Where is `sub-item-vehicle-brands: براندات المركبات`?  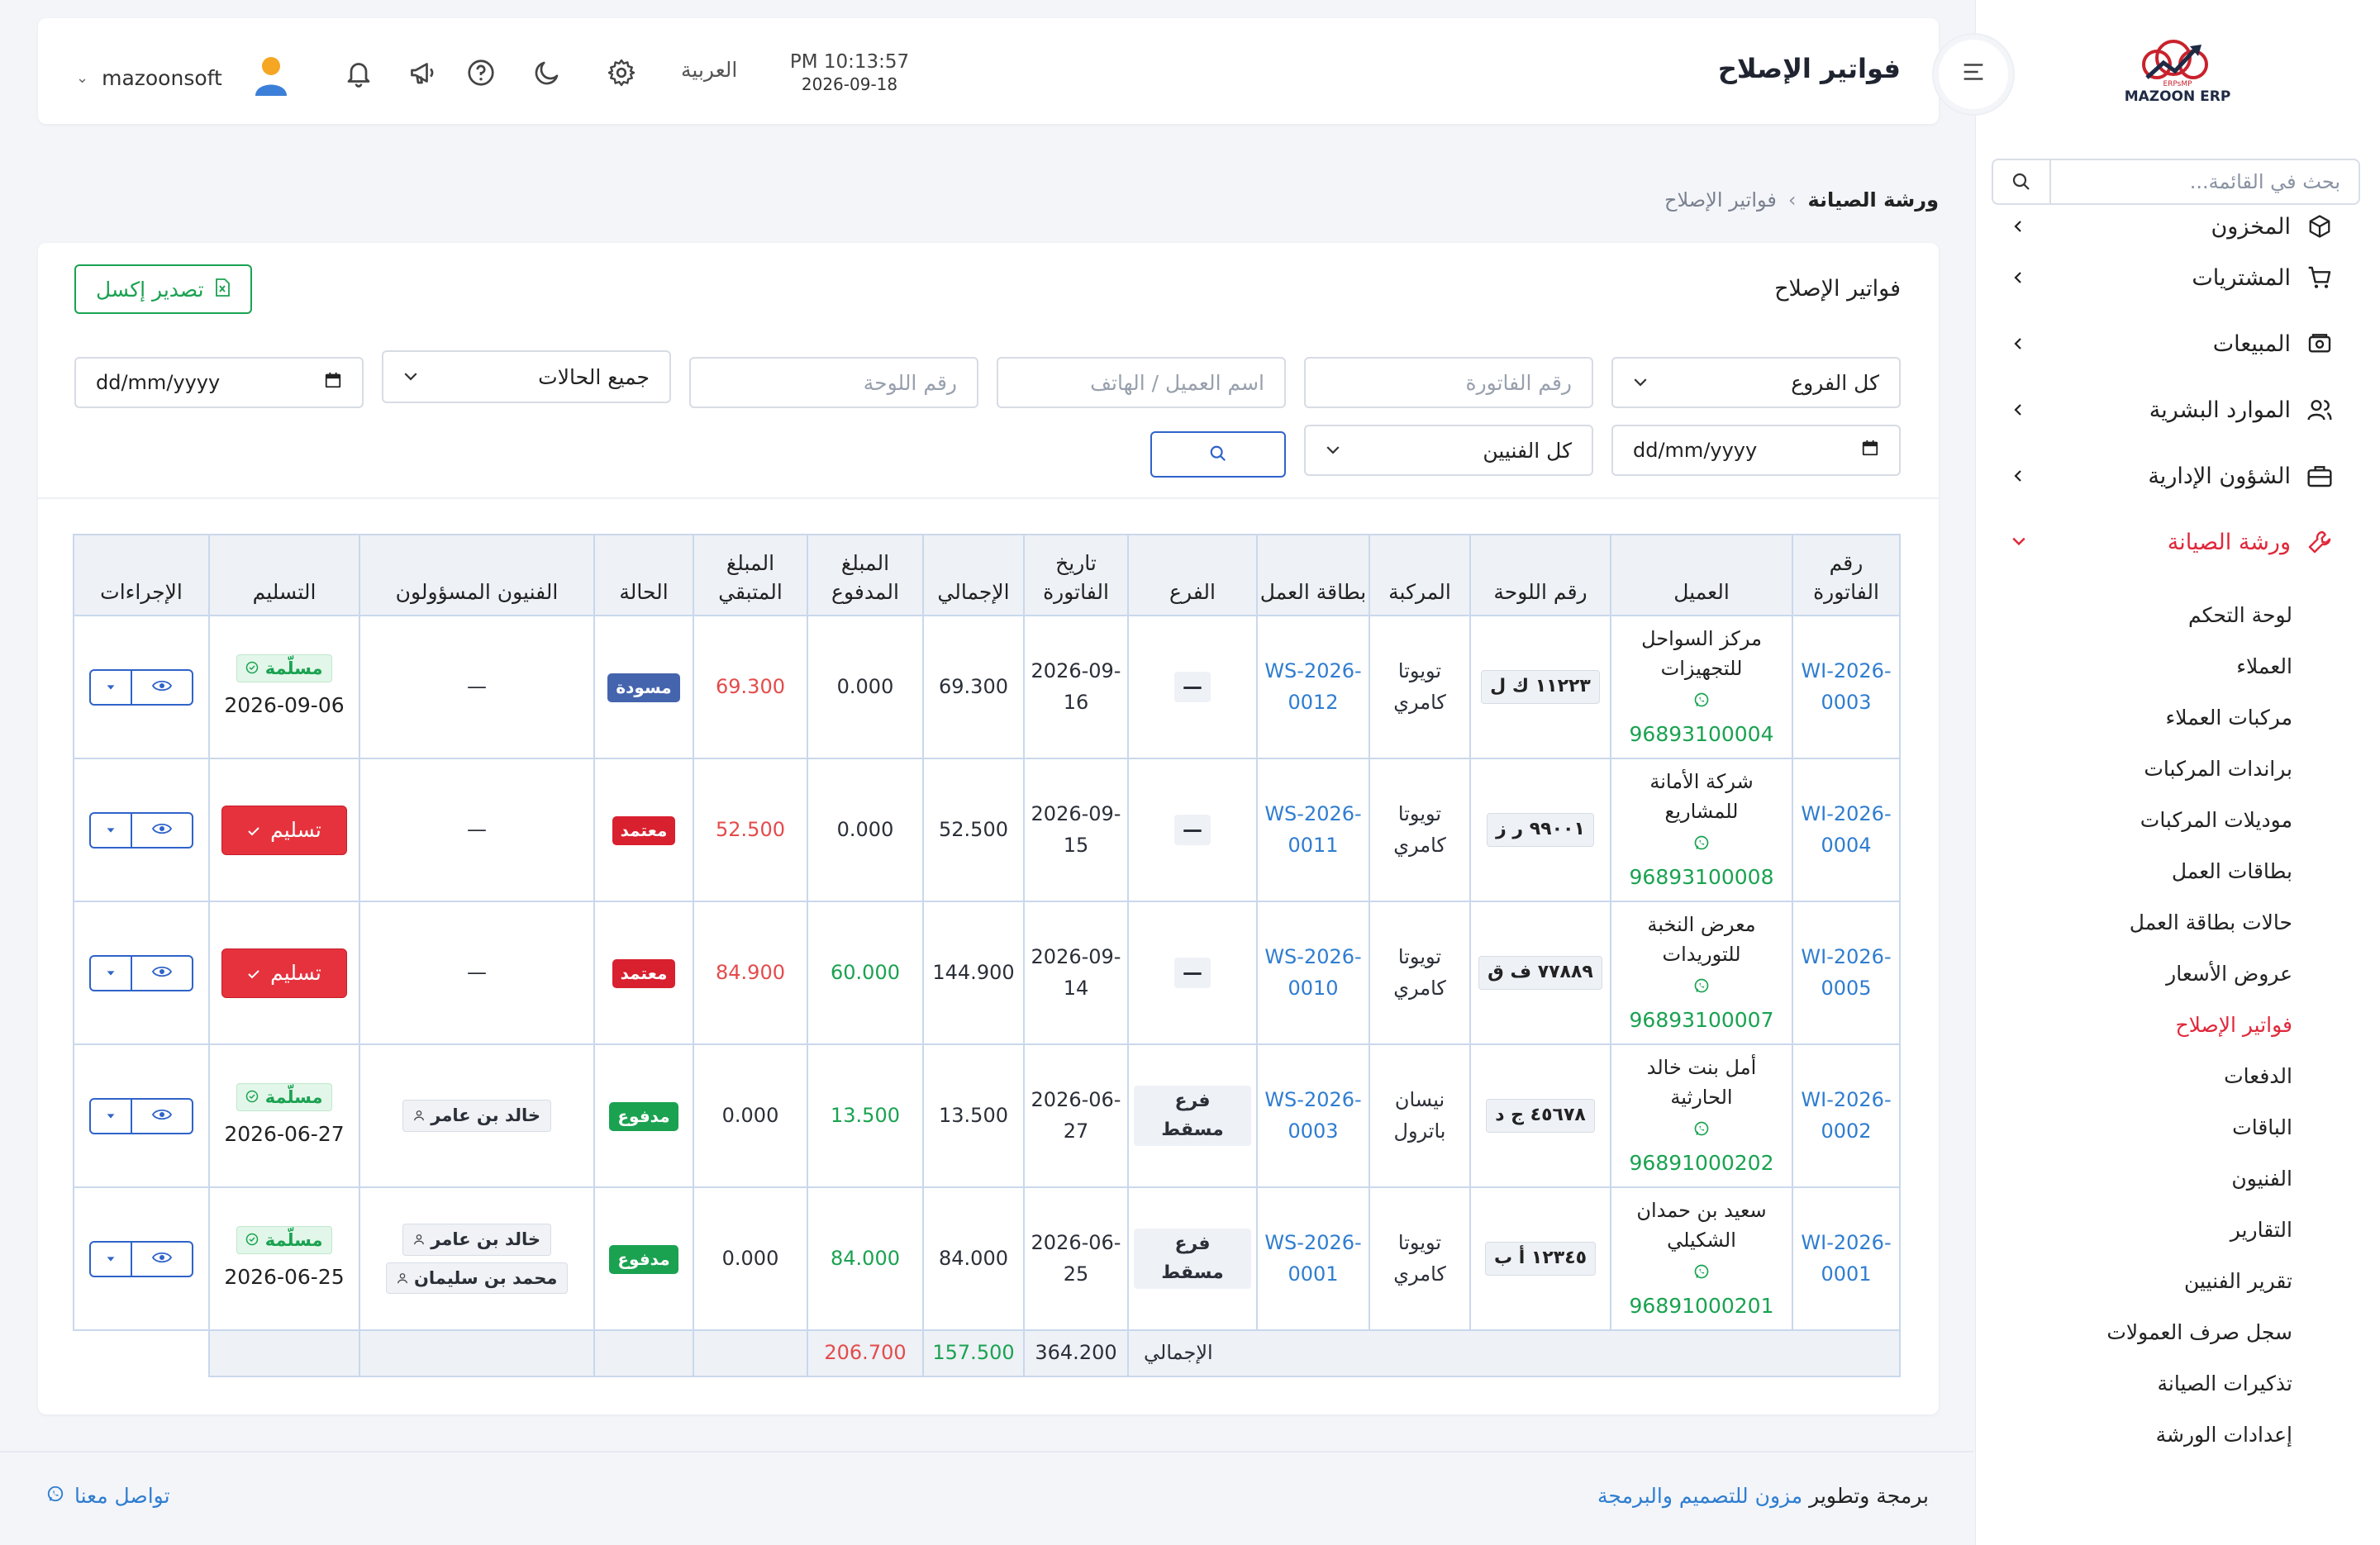
sub-item-vehicle-brands: براندات المركبات is located at coordinates (2218, 768).